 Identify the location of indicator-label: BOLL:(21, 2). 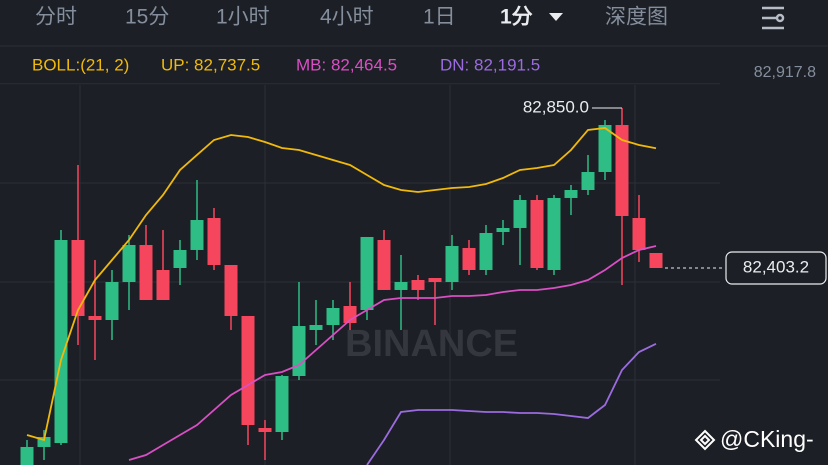
(80, 64).